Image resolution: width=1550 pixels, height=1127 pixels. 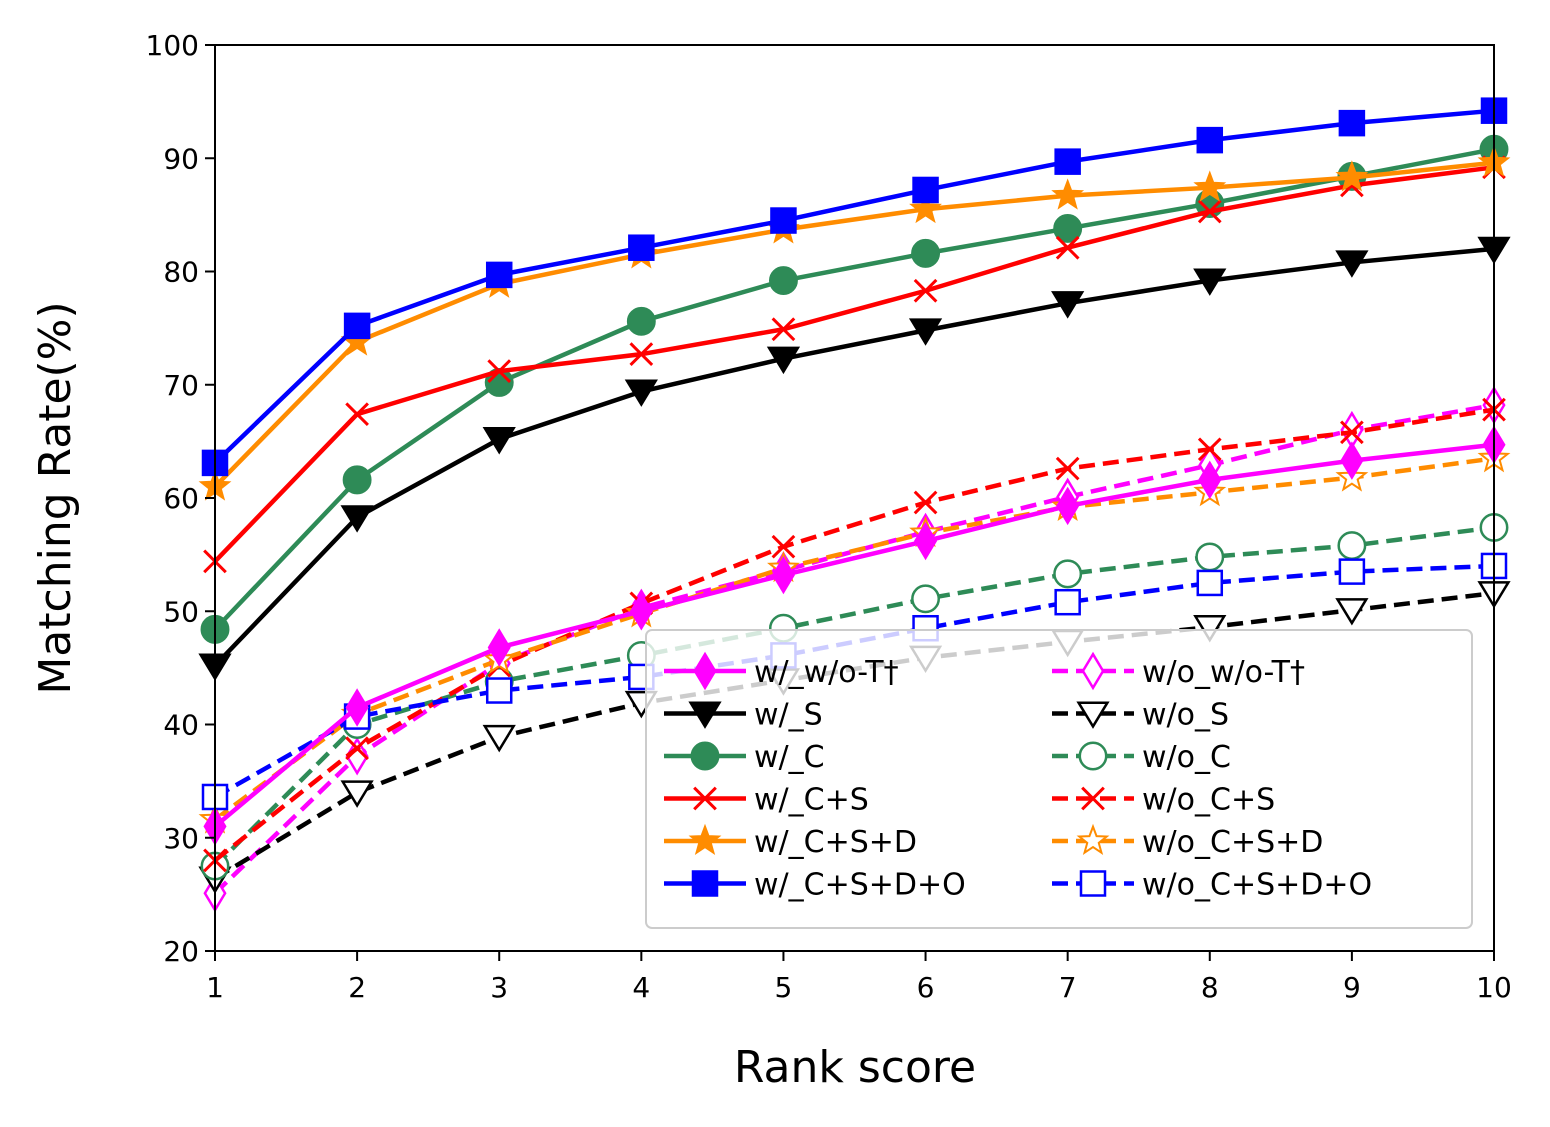 I want to click on y-tick-label-60: 60, so click(x=181, y=498).